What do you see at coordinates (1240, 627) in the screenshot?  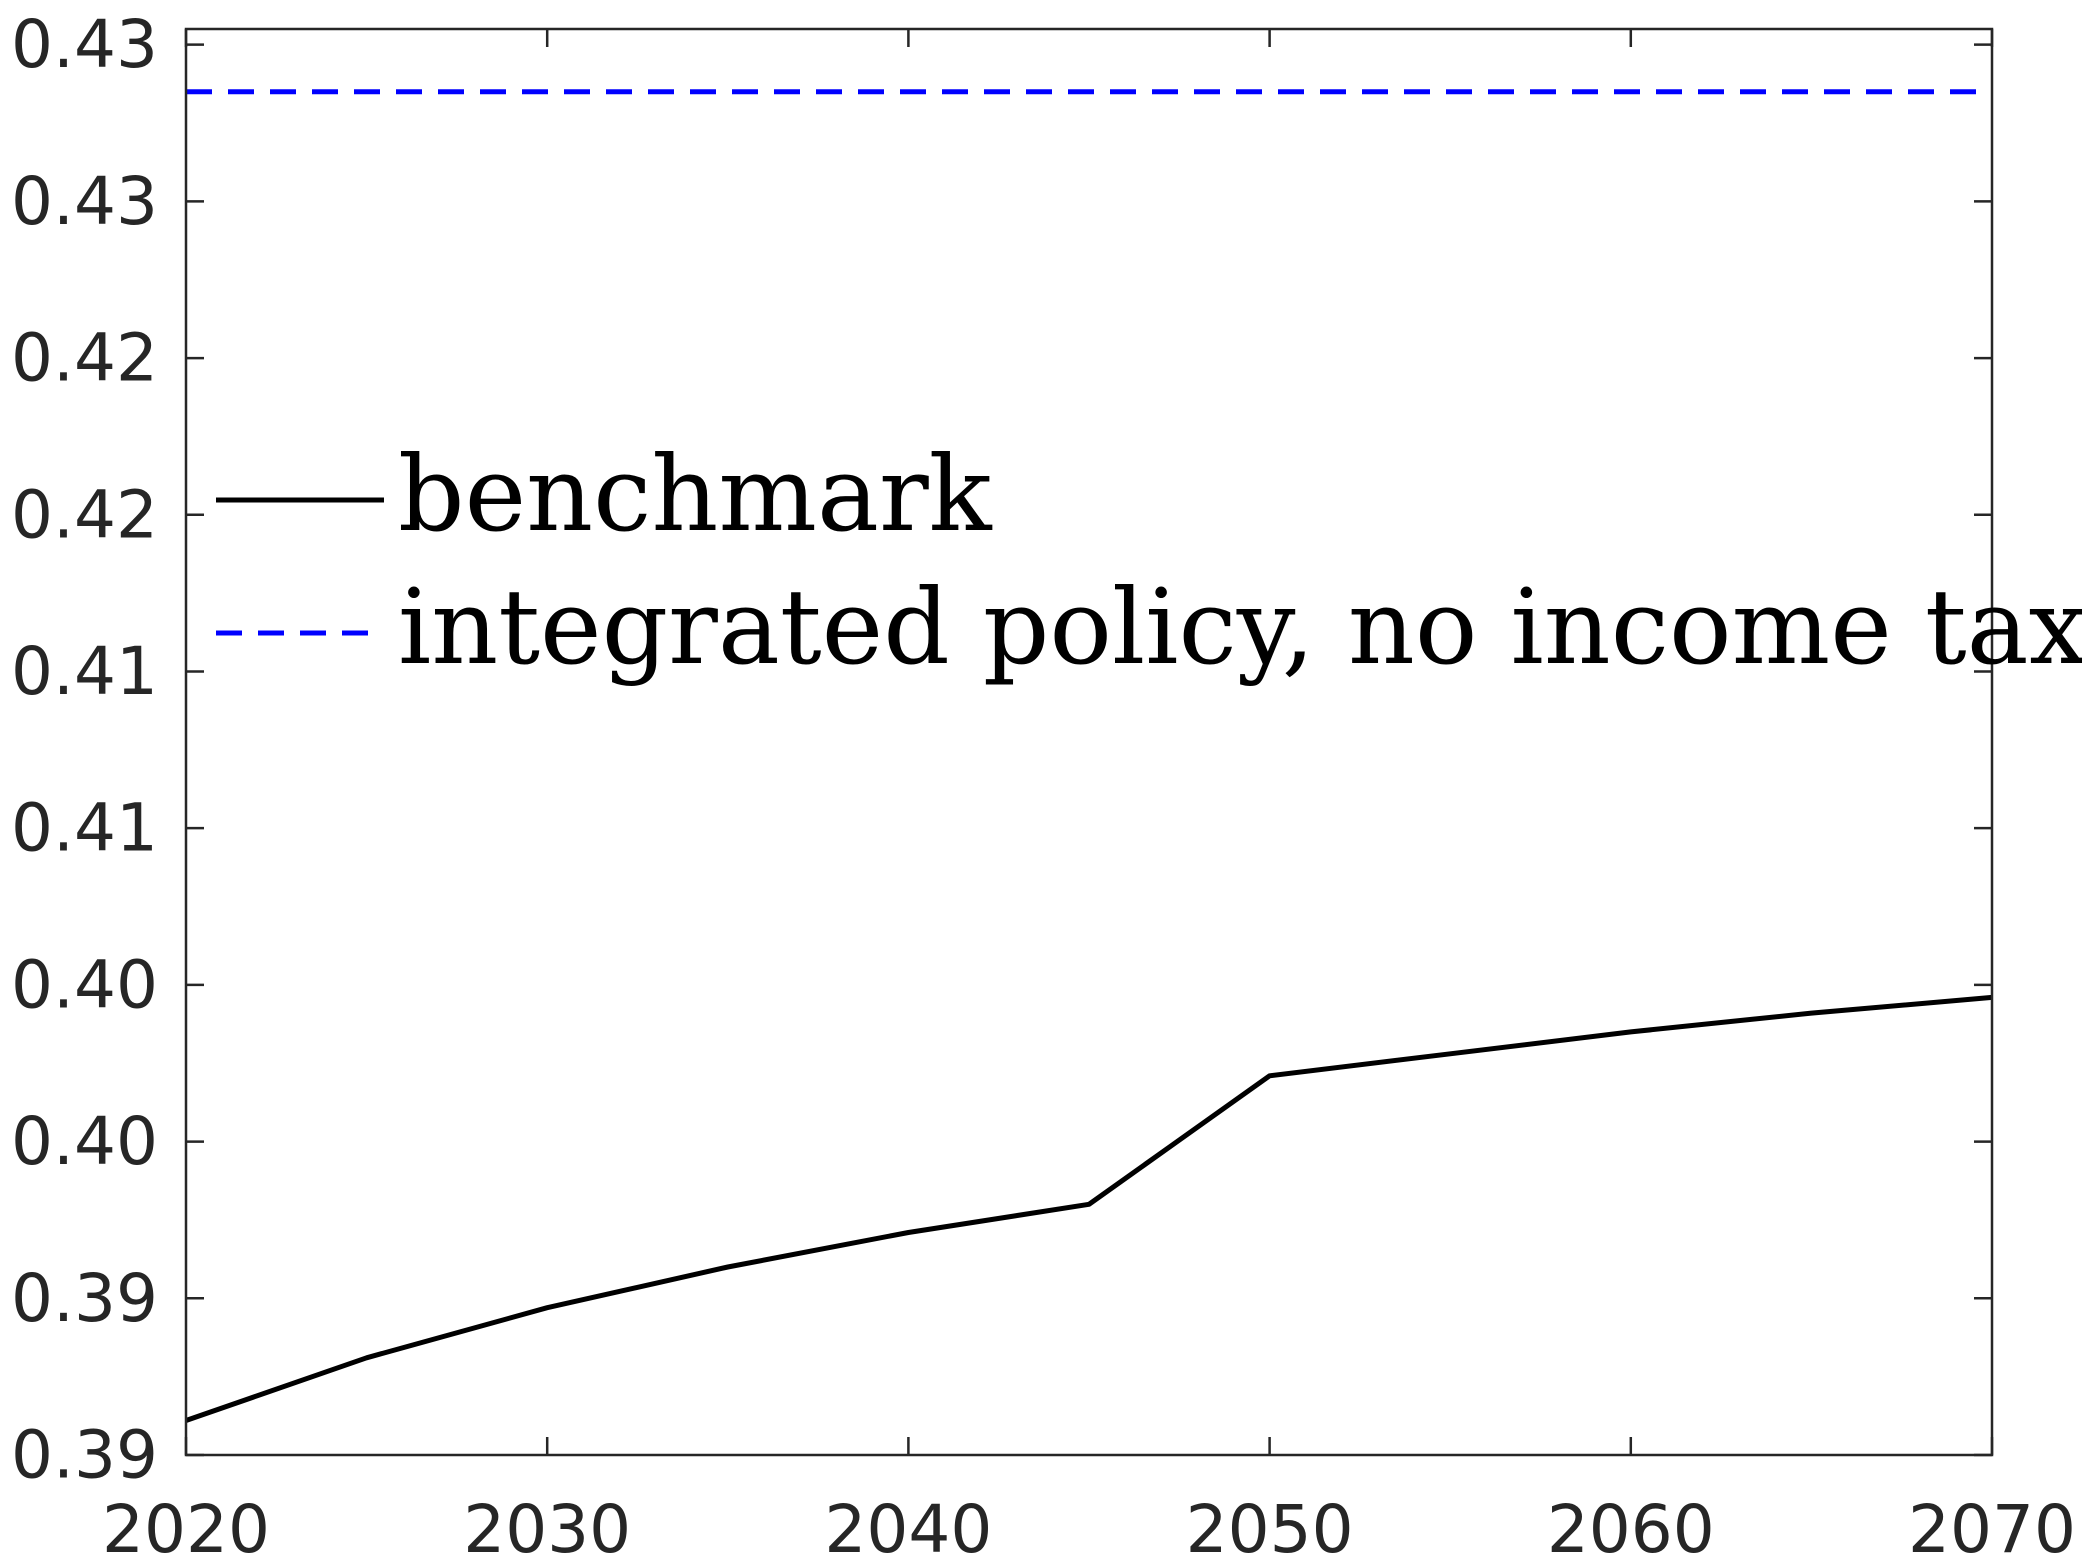 I see `legend-label-2: integrated policy, no income tax` at bounding box center [1240, 627].